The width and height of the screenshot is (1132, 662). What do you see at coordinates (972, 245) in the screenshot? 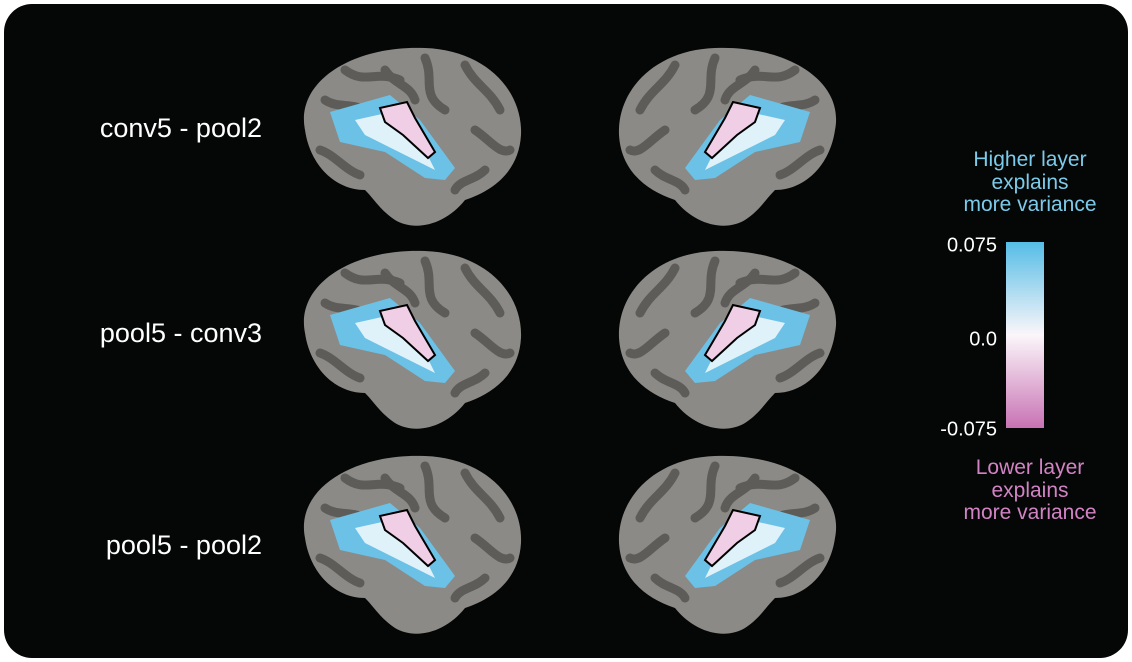
I see `colorbar-tick: 0.075` at bounding box center [972, 245].